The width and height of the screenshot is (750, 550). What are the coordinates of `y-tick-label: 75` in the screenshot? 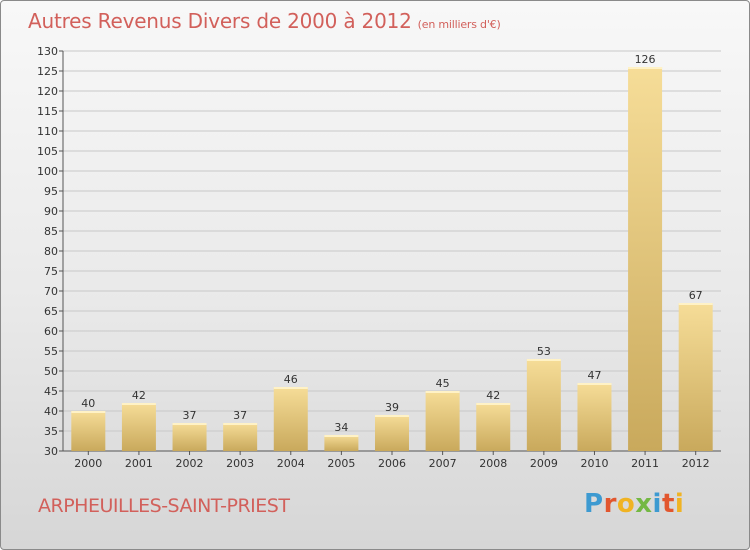 It's located at (51, 271).